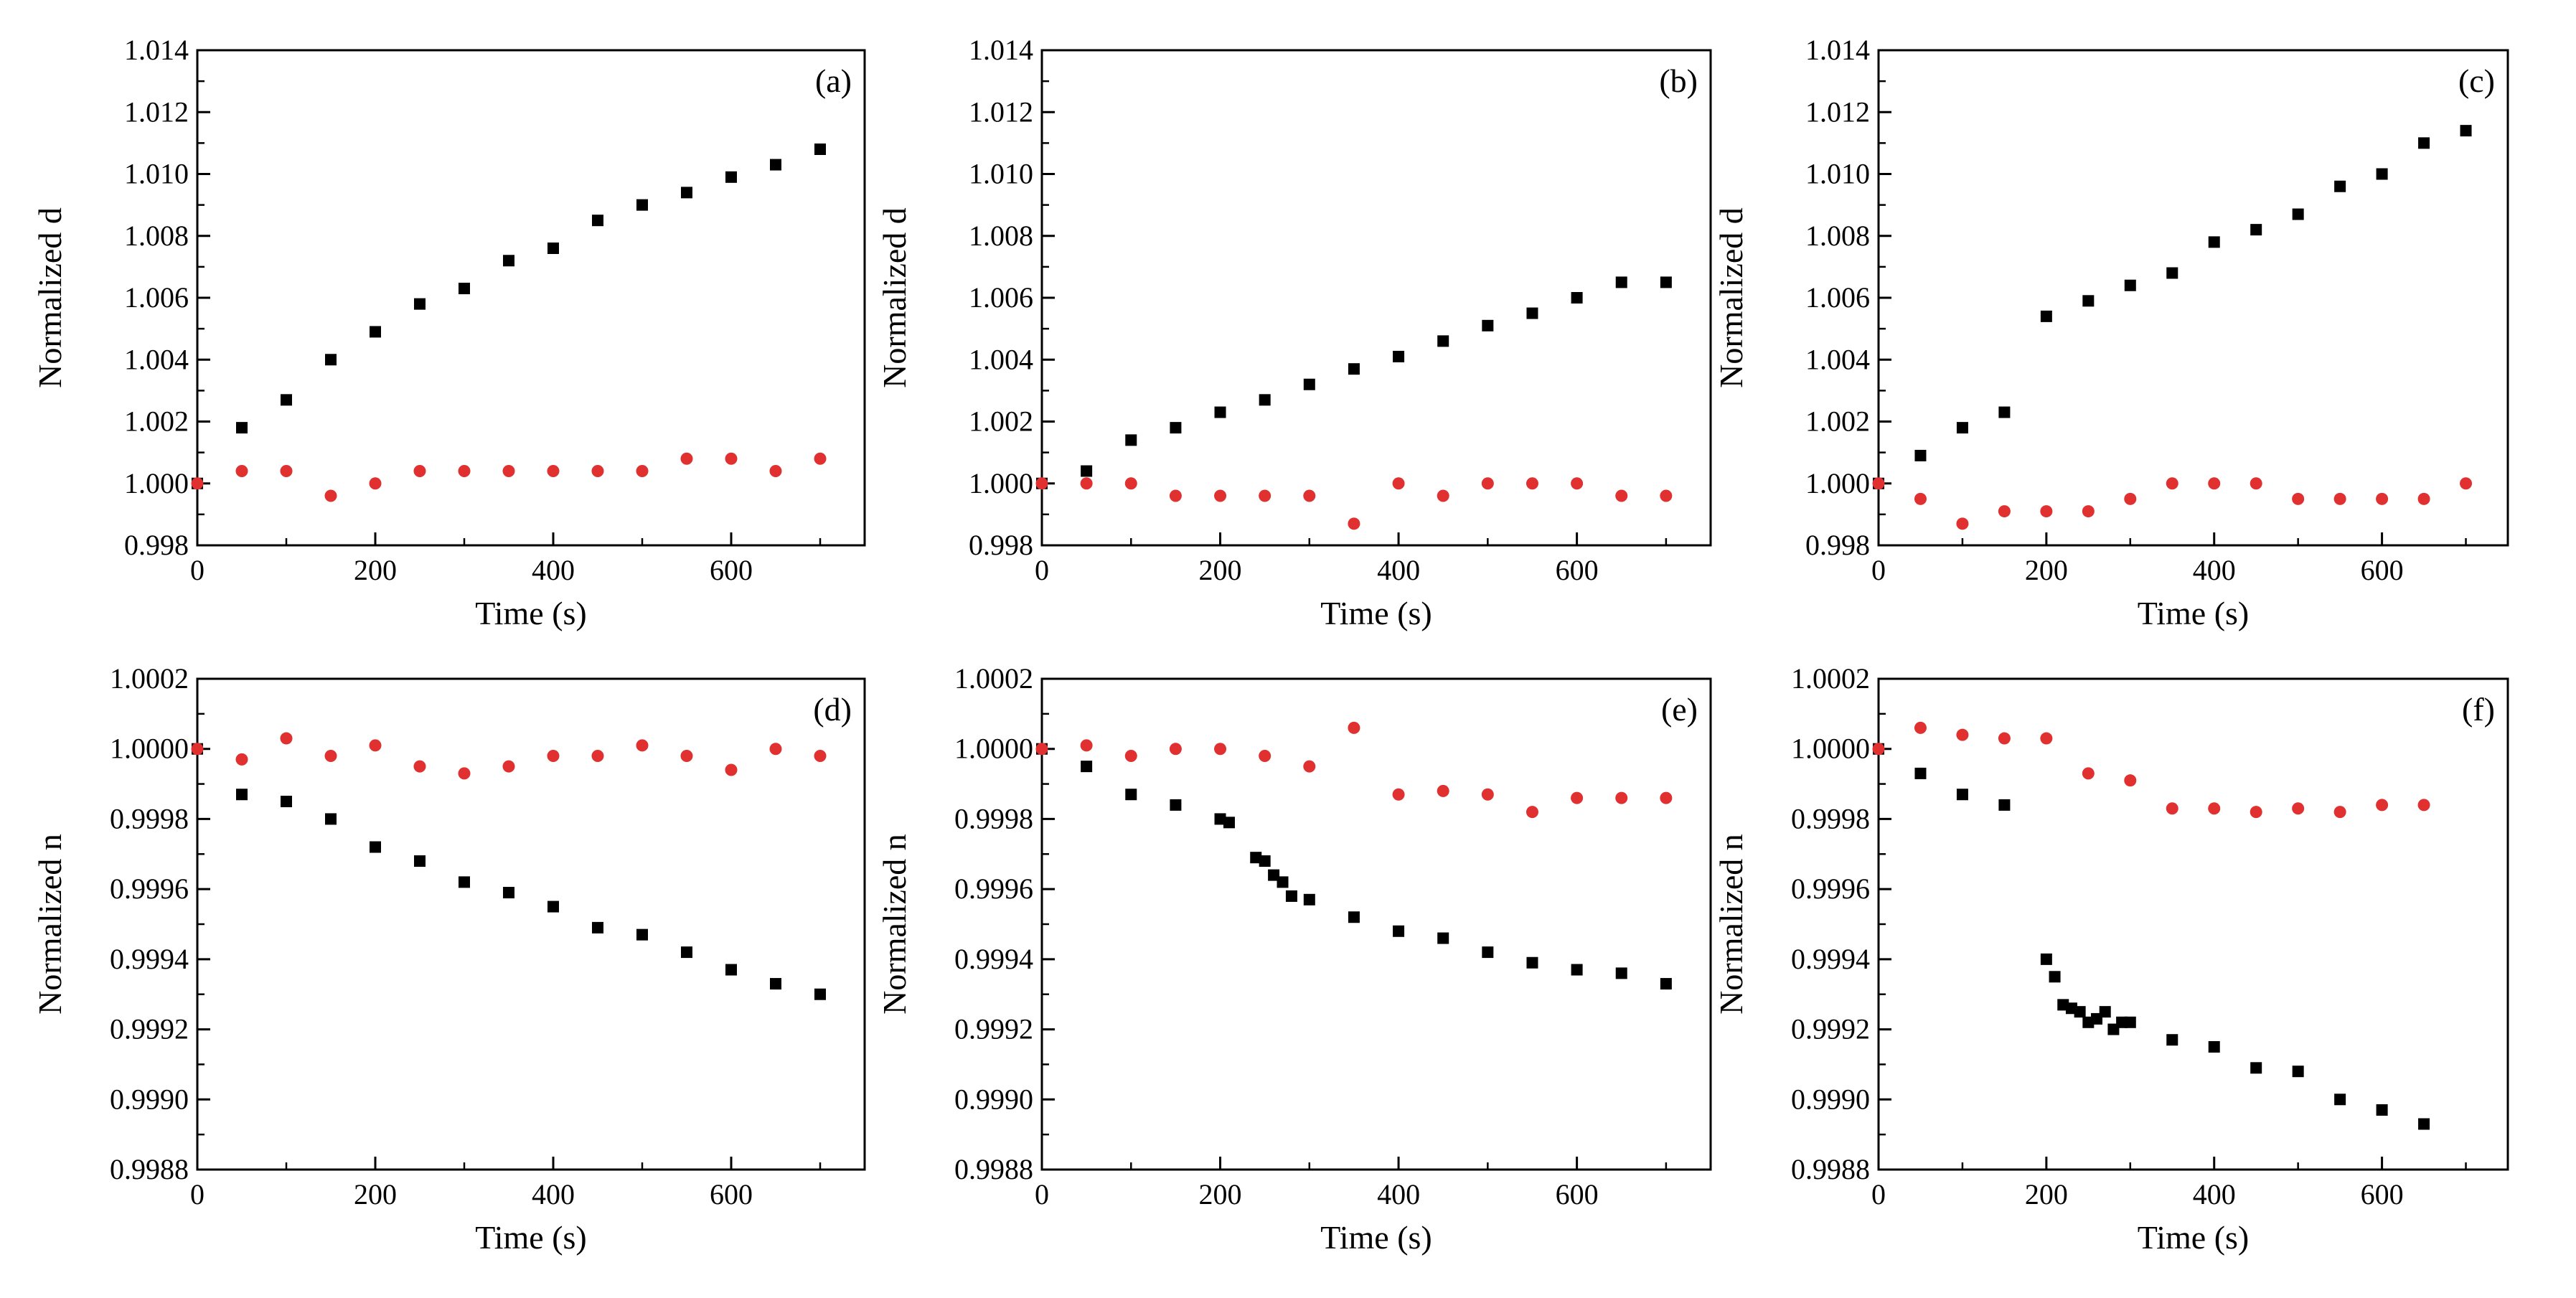 This screenshot has width=2576, height=1298. What do you see at coordinates (1837, 111) in the screenshot?
I see `y-tick-label: 1.012` at bounding box center [1837, 111].